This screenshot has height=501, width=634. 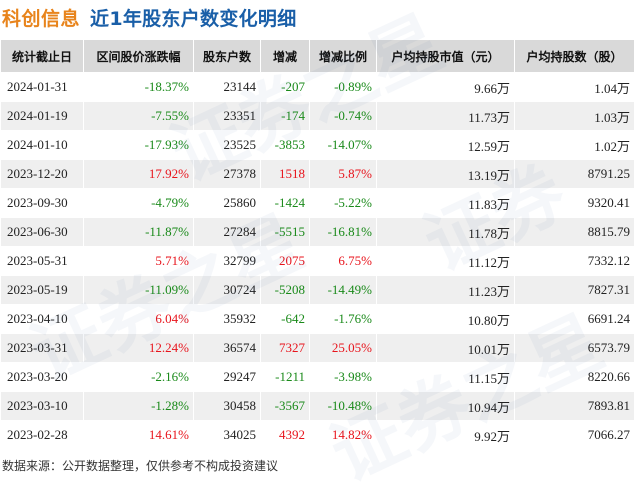 What do you see at coordinates (285, 290) in the screenshot?
I see `cell-delta: -5208` at bounding box center [285, 290].